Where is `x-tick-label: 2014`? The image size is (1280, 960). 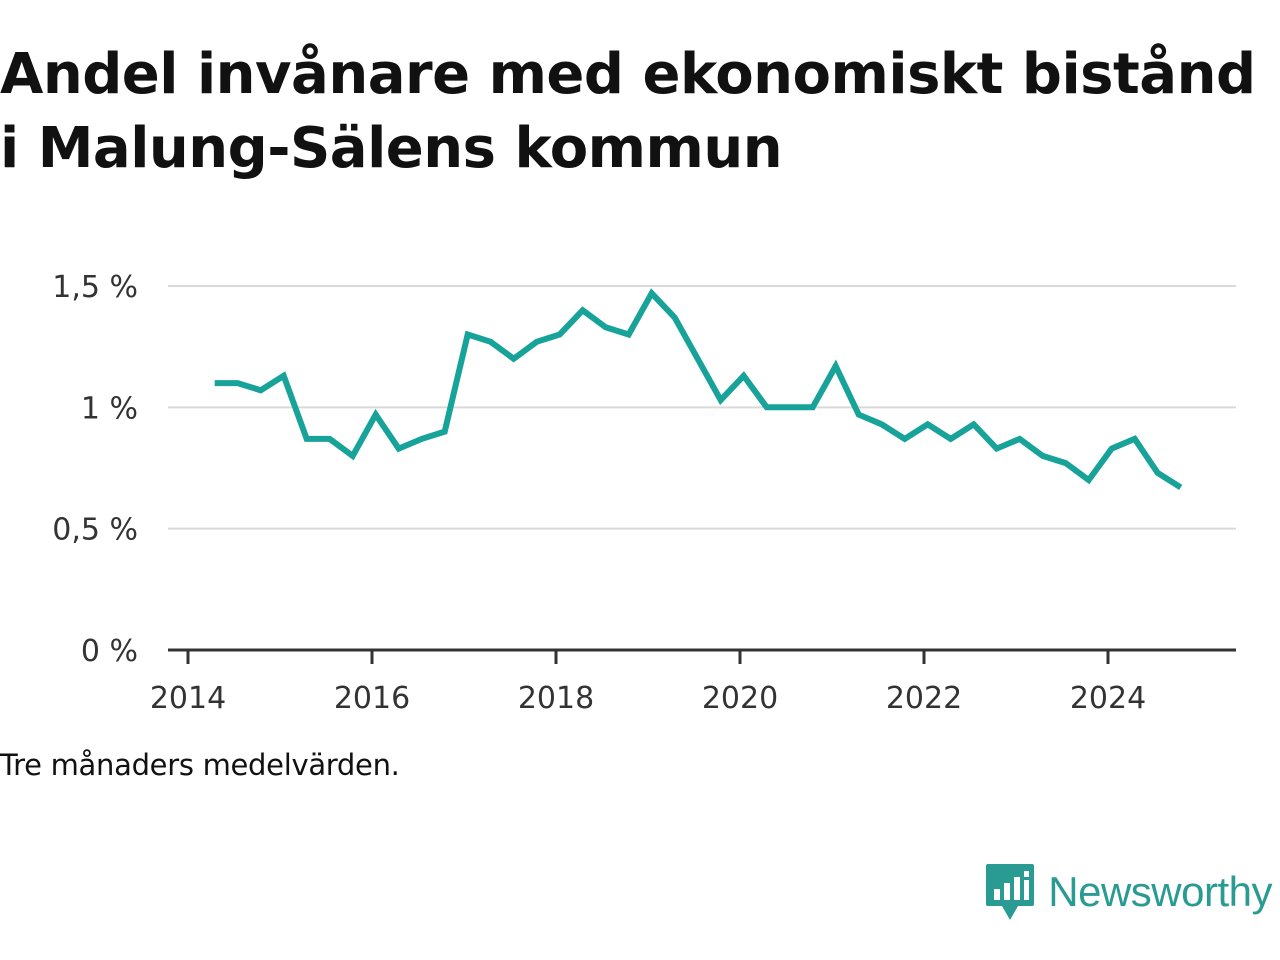 x-tick-label: 2014 is located at coordinates (188, 698).